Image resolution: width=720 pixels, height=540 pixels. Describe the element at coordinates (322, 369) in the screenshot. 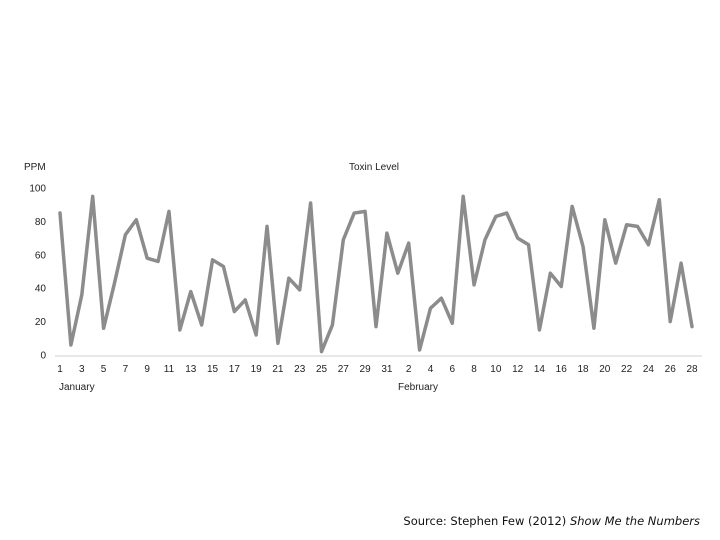

I see `x-tick-label: 25` at that location.